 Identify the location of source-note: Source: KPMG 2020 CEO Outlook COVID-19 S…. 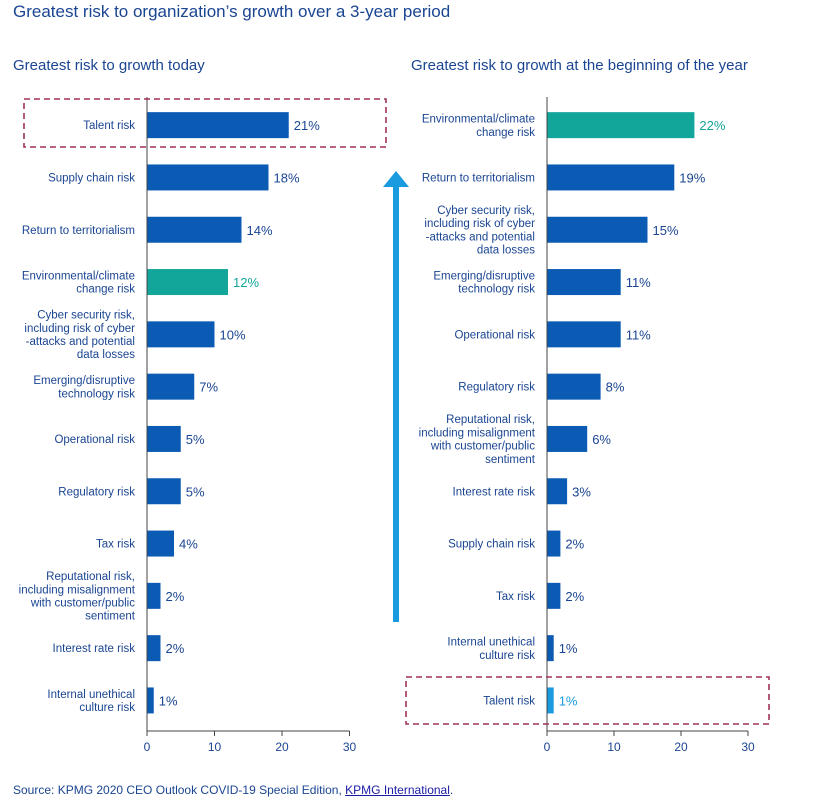
(233, 790).